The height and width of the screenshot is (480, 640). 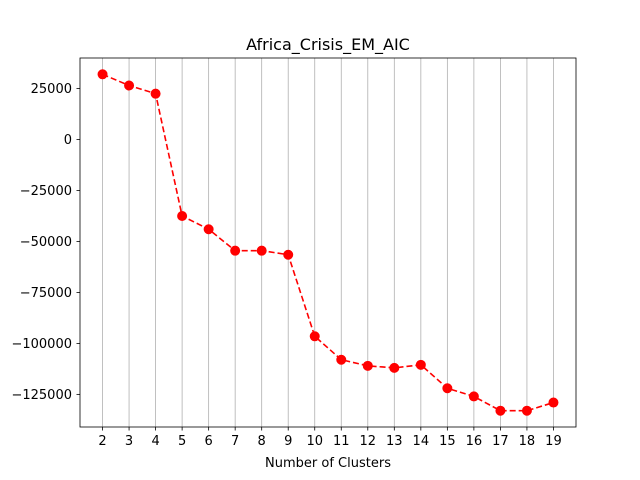 What do you see at coordinates (394, 441) in the screenshot?
I see `x-tick-label: 13` at bounding box center [394, 441].